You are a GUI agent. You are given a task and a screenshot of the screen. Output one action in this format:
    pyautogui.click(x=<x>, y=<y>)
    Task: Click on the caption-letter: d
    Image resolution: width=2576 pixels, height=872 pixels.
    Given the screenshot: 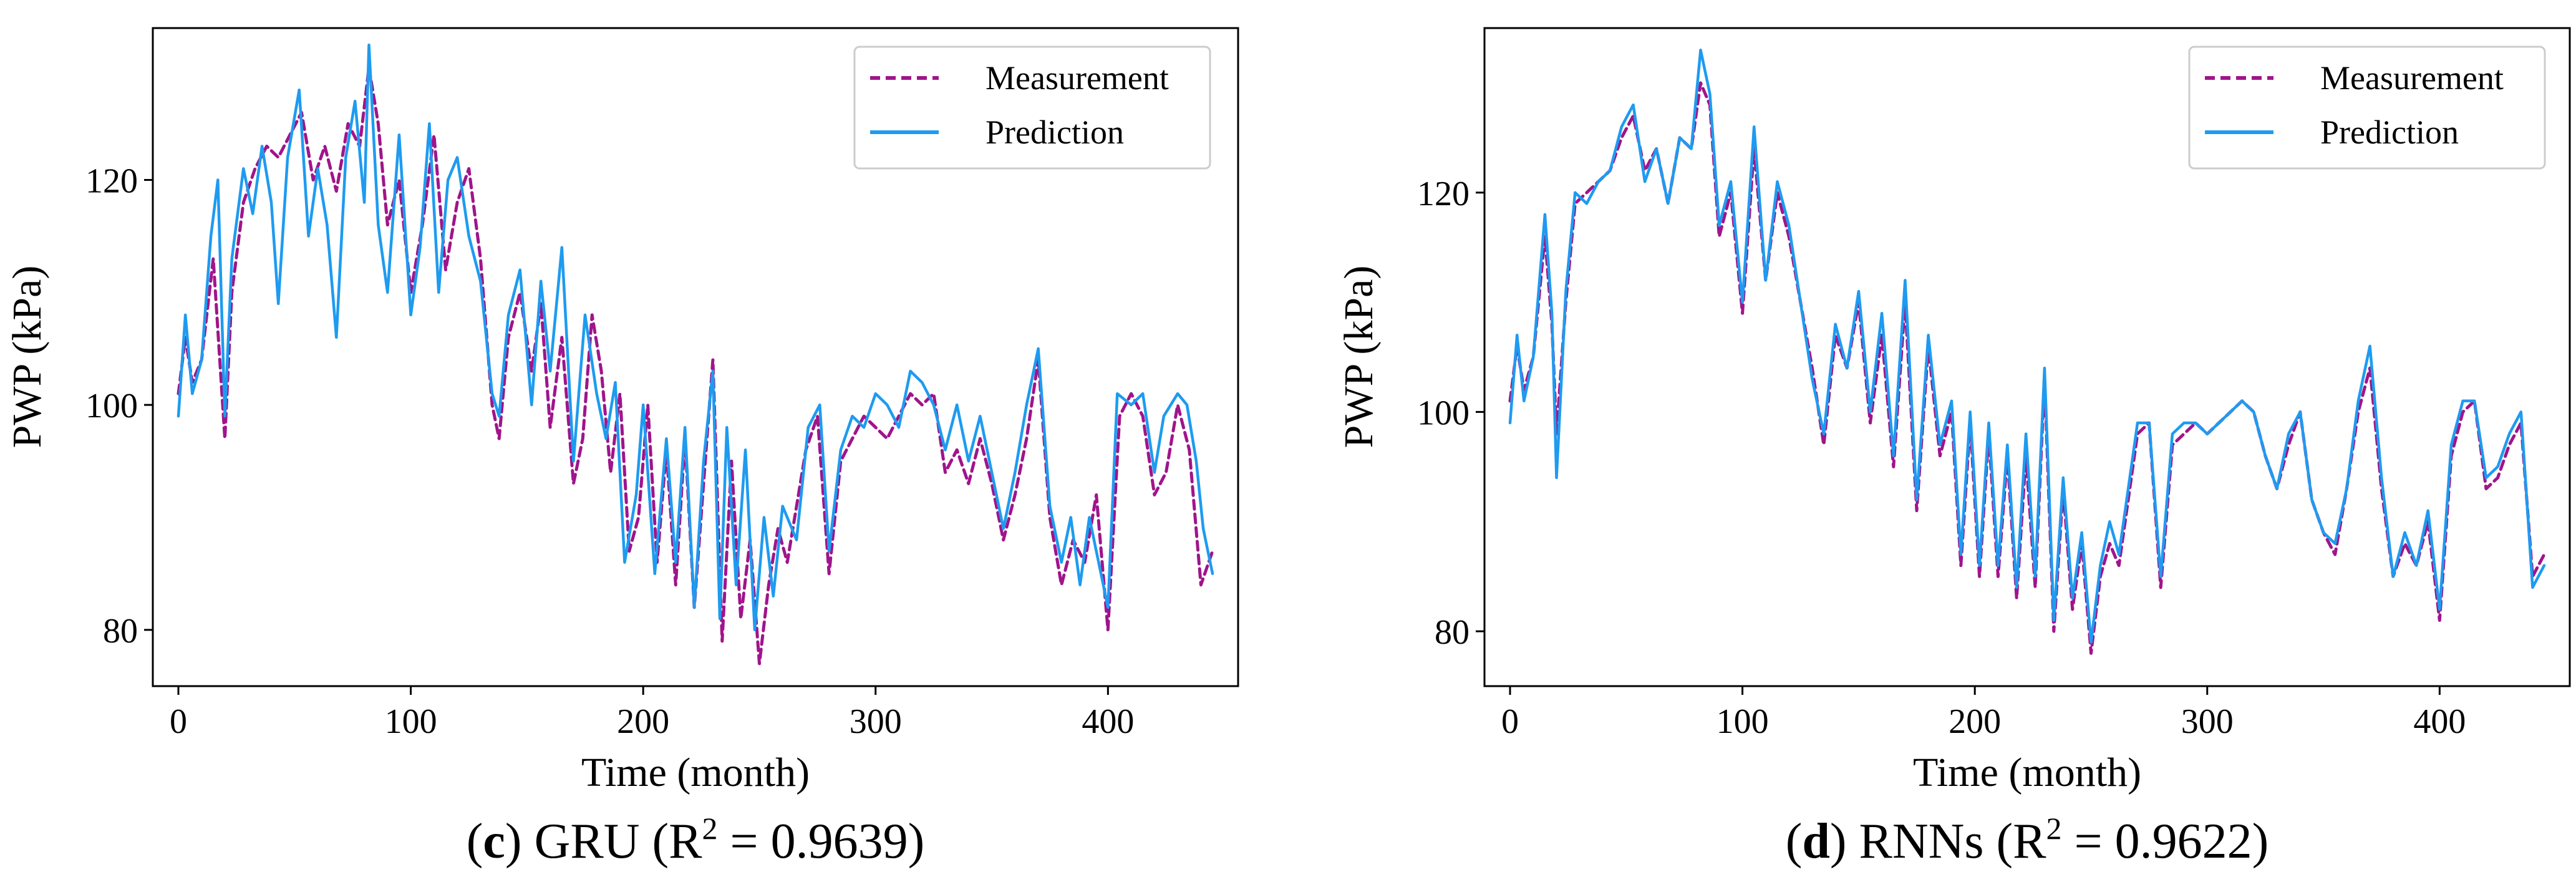 What is the action you would take?
    pyautogui.click(x=1816, y=841)
    